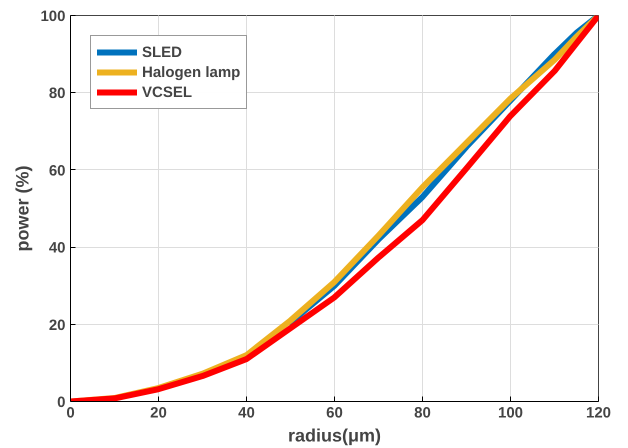  Describe the element at coordinates (158, 413) in the screenshot. I see `x-tick-label: 20` at that location.